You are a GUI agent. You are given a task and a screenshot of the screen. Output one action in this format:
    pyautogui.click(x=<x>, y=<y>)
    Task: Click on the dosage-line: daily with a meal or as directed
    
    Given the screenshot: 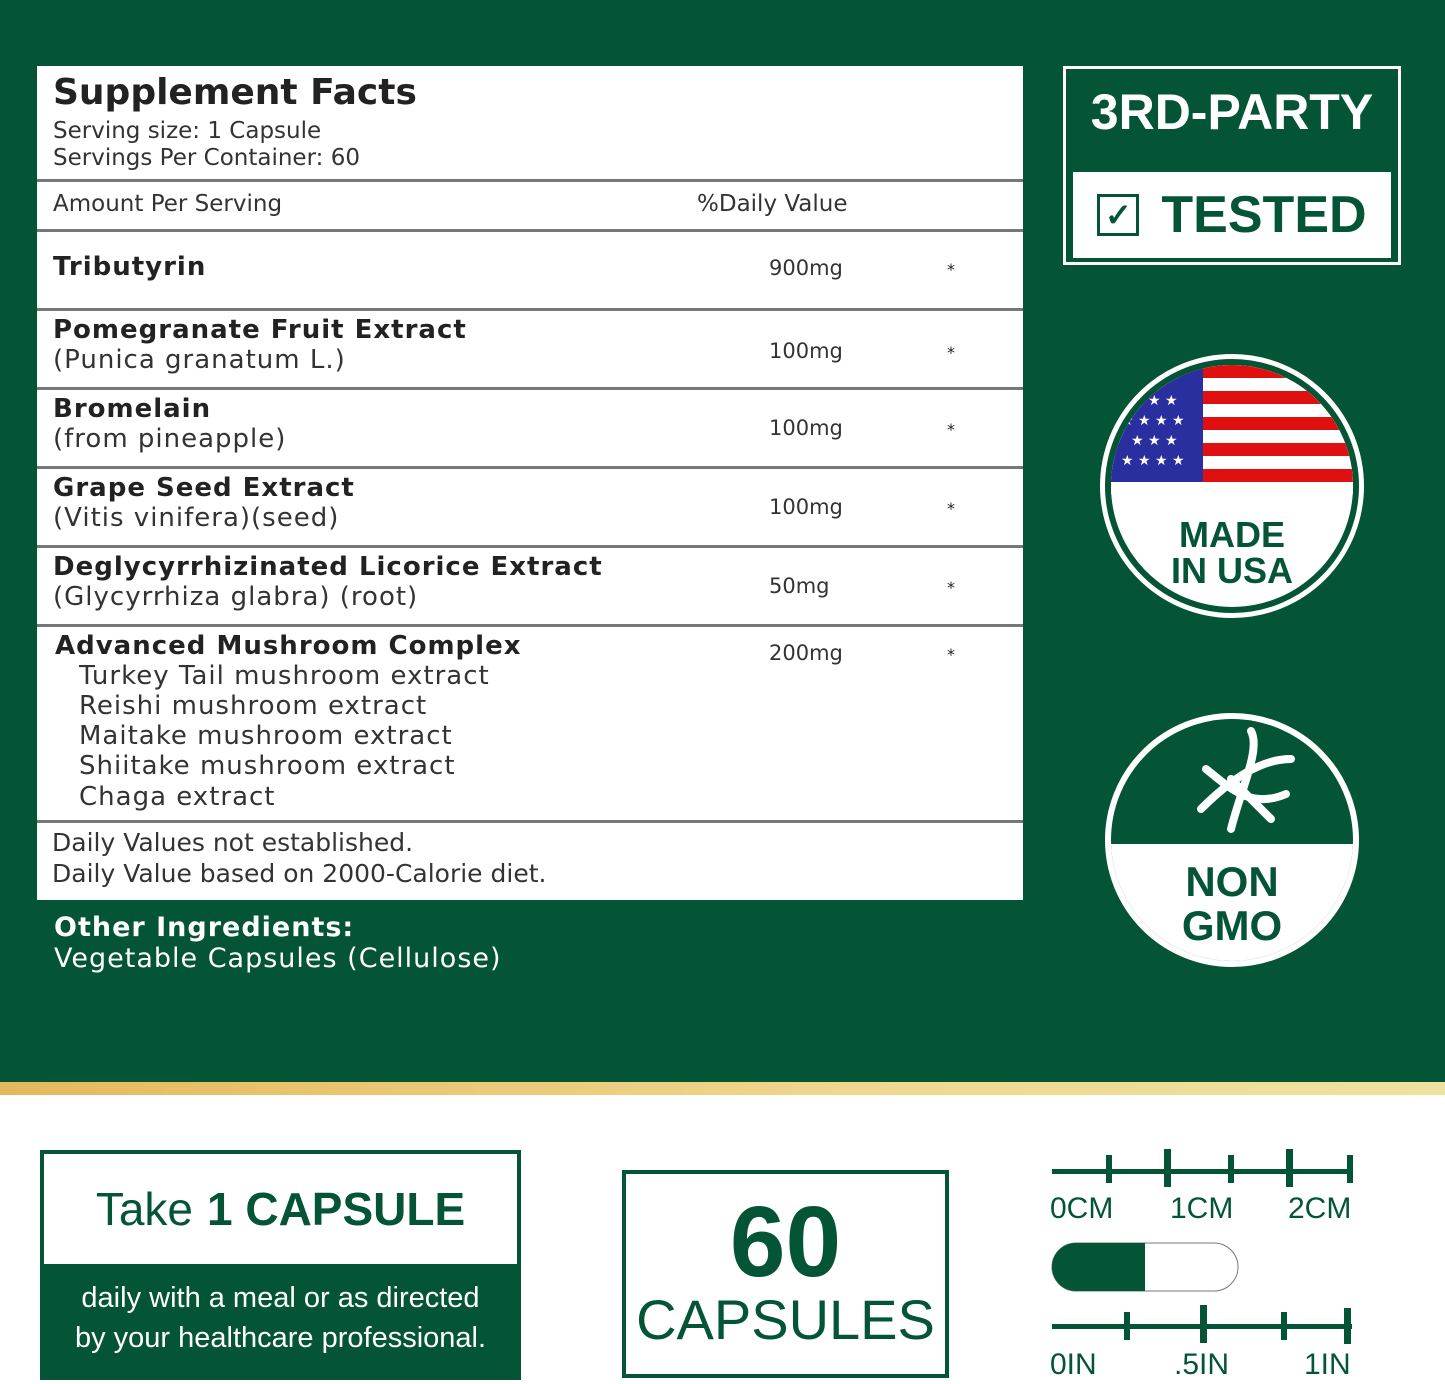 What is the action you would take?
    pyautogui.click(x=280, y=1298)
    